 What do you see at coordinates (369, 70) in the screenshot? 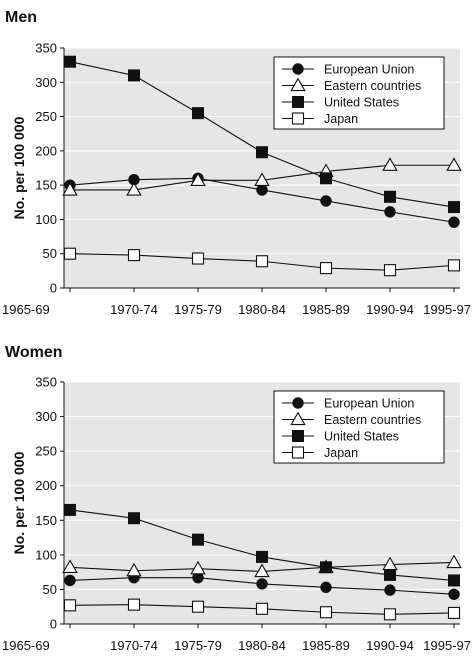
I see `legend-label: European Union` at bounding box center [369, 70].